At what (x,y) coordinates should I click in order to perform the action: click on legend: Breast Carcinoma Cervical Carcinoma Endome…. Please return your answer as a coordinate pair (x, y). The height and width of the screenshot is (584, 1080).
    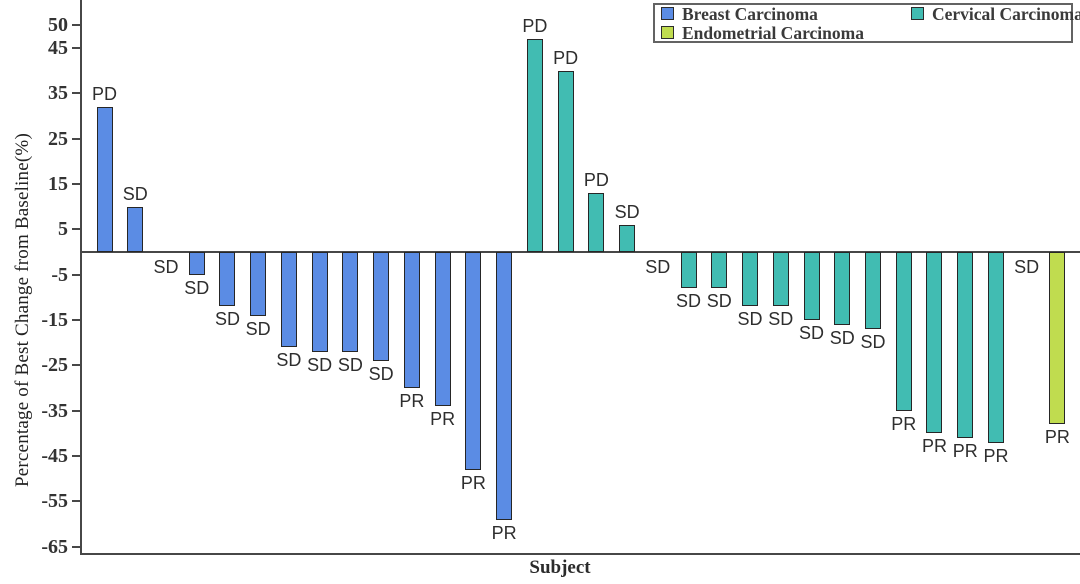
    Looking at the image, I should click on (866, 23).